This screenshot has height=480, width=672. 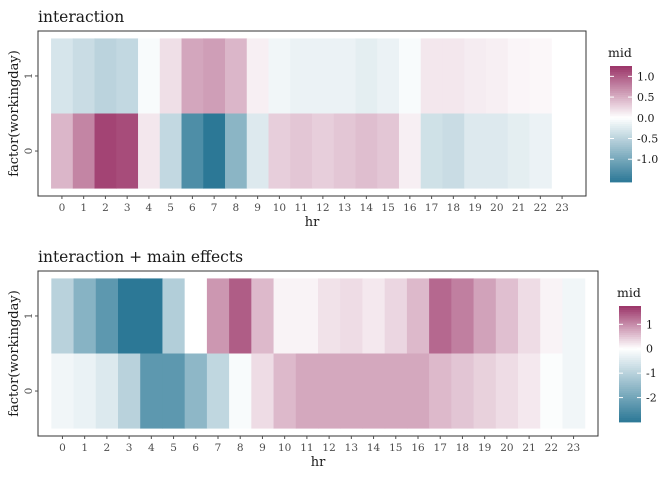 What do you see at coordinates (240, 448) in the screenshot?
I see `x-tick-label: 8` at bounding box center [240, 448].